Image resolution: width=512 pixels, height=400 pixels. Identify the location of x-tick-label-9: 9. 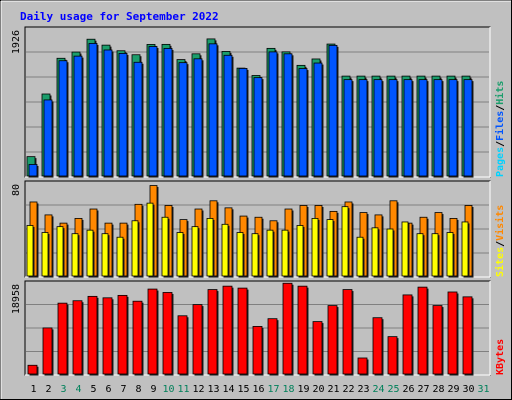
(153, 389).